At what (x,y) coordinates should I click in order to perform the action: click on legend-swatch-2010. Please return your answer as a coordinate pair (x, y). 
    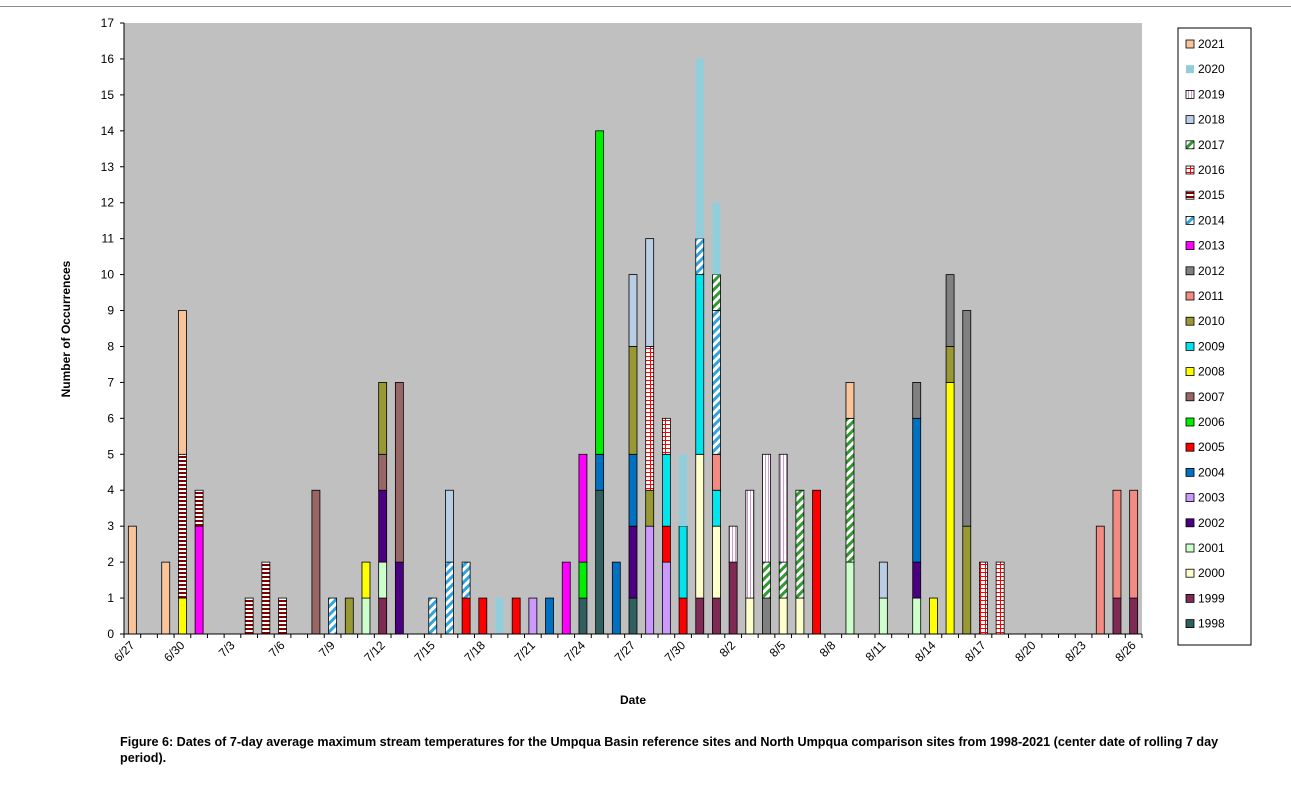
    Looking at the image, I should click on (1190, 321).